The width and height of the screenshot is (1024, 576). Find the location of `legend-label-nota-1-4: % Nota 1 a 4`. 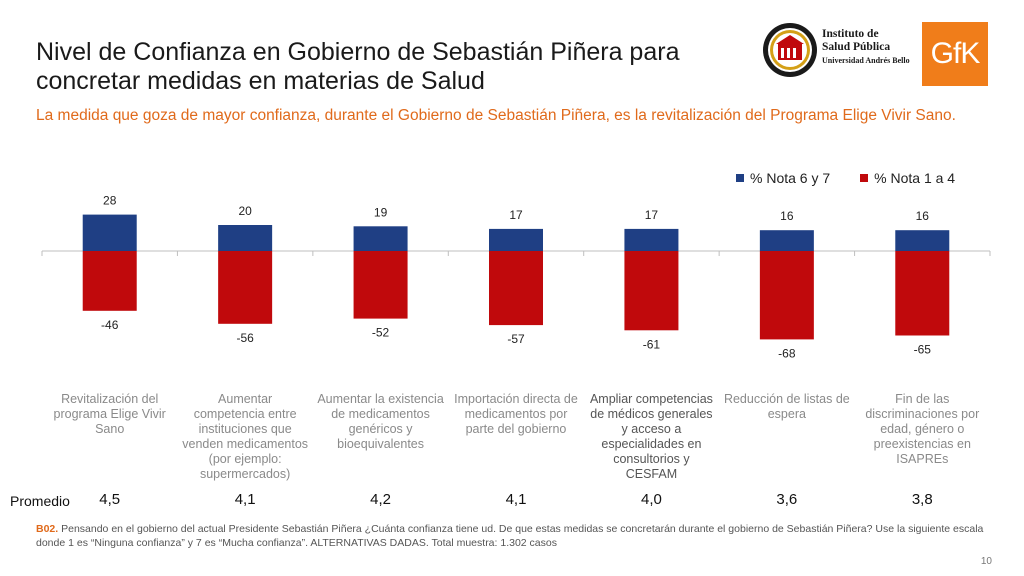

legend-label-nota-1-4: % Nota 1 a 4 is located at coordinates (915, 178).